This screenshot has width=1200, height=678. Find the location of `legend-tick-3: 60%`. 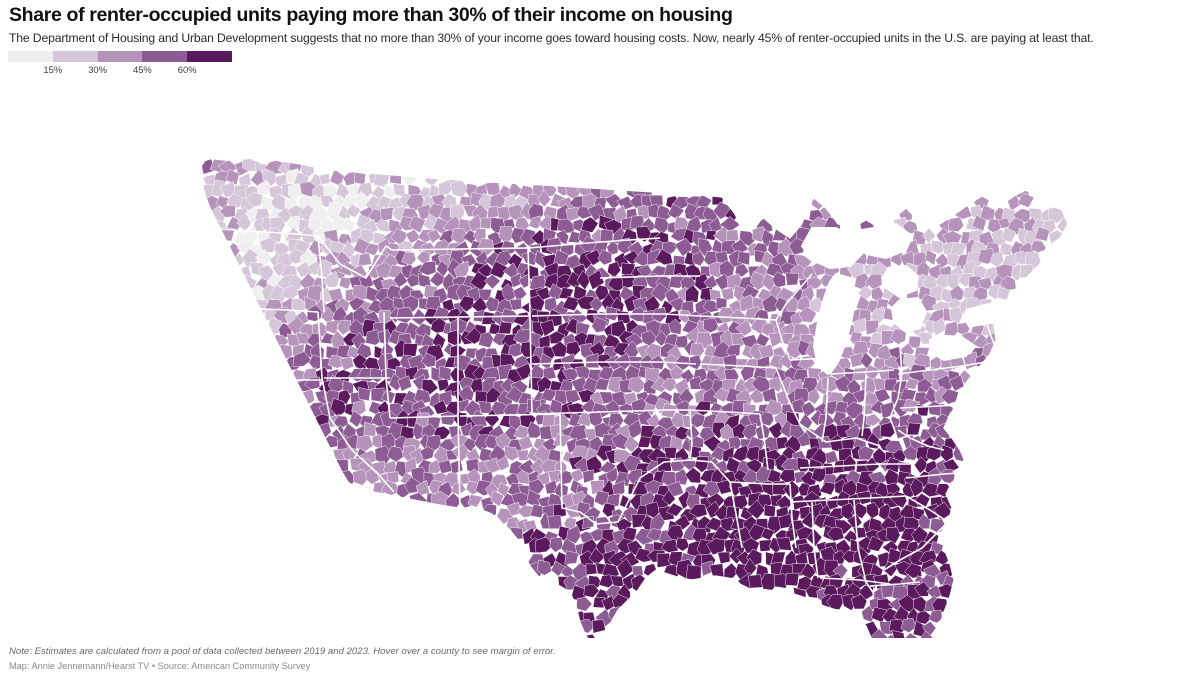

legend-tick-3: 60% is located at coordinates (187, 69).